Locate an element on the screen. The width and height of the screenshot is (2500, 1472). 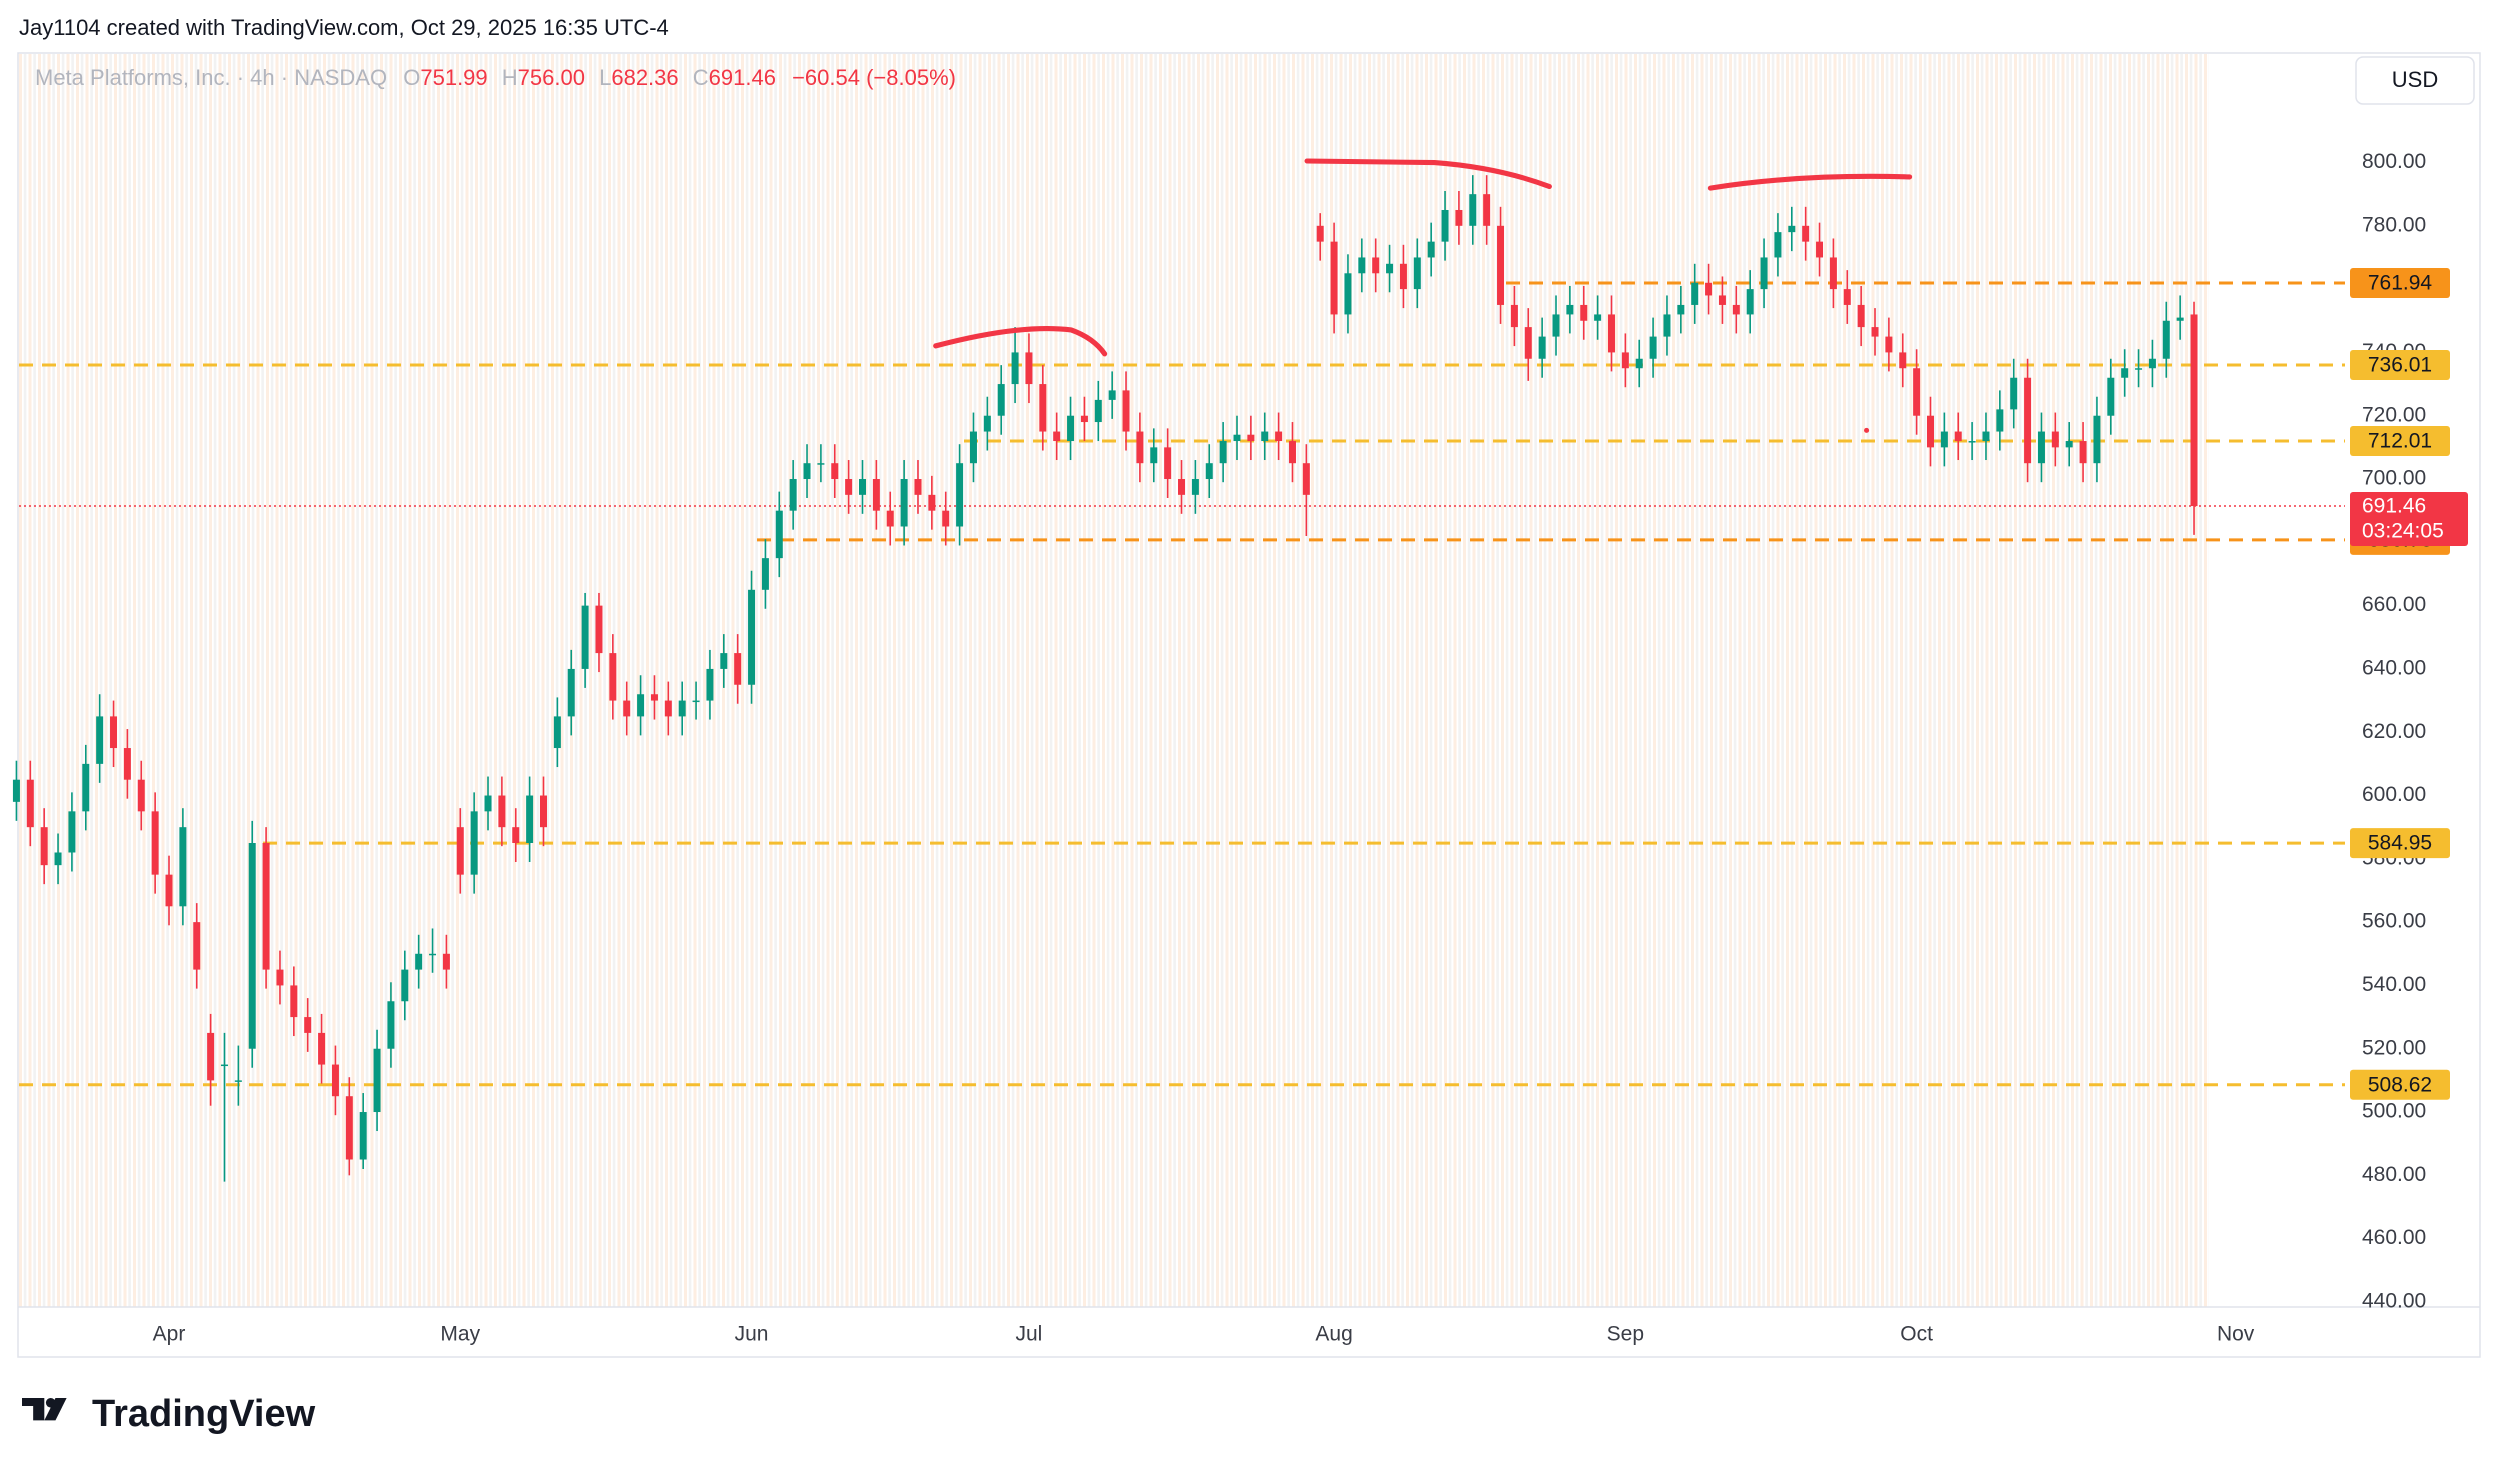
ohlc-value: 756.00 is located at coordinates (551, 77).